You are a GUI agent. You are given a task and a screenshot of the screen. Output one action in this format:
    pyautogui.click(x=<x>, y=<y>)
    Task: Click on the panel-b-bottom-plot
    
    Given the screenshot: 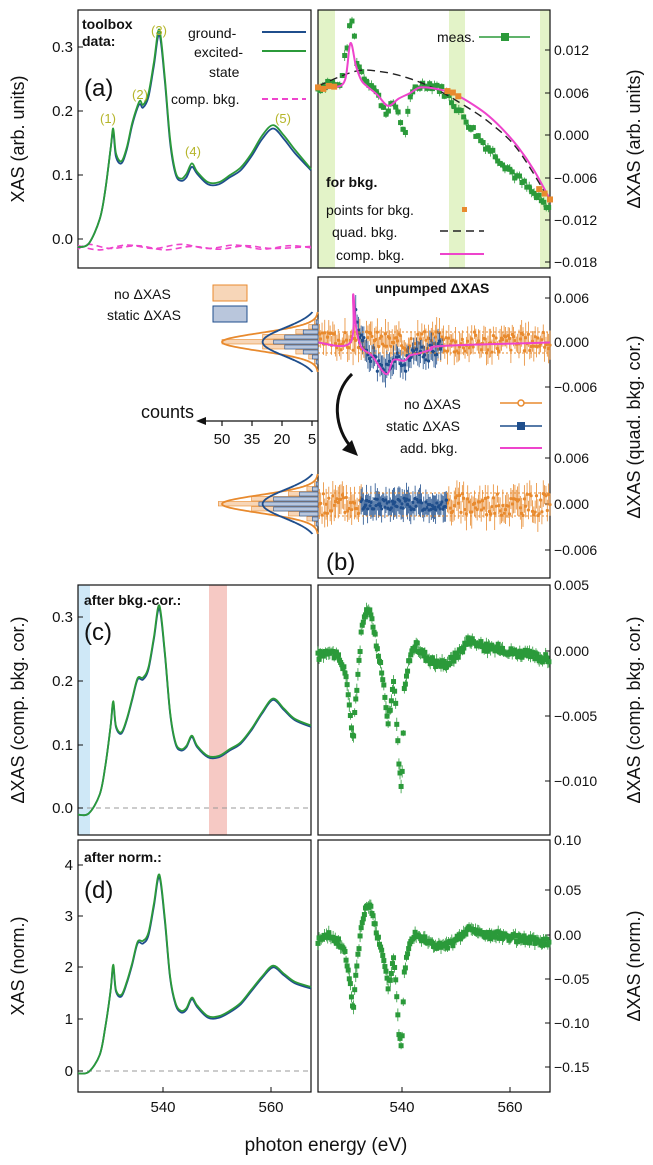 What is the action you would take?
    pyautogui.click(x=434, y=506)
    